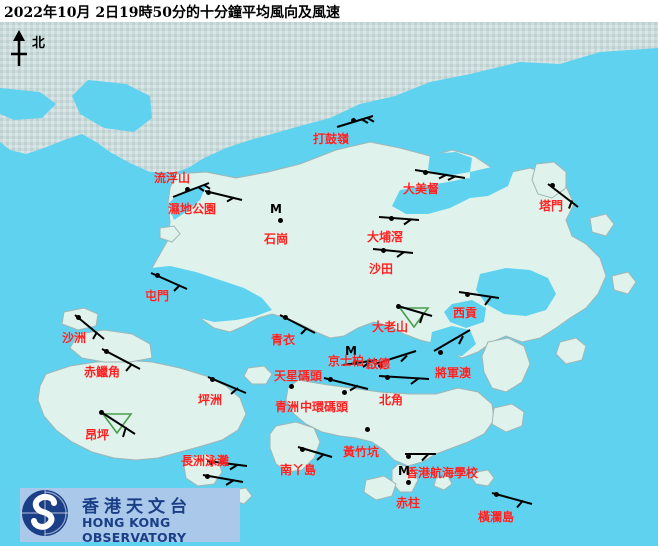 The height and width of the screenshot is (546, 658). I want to click on po-toi-land, so click(380, 488).